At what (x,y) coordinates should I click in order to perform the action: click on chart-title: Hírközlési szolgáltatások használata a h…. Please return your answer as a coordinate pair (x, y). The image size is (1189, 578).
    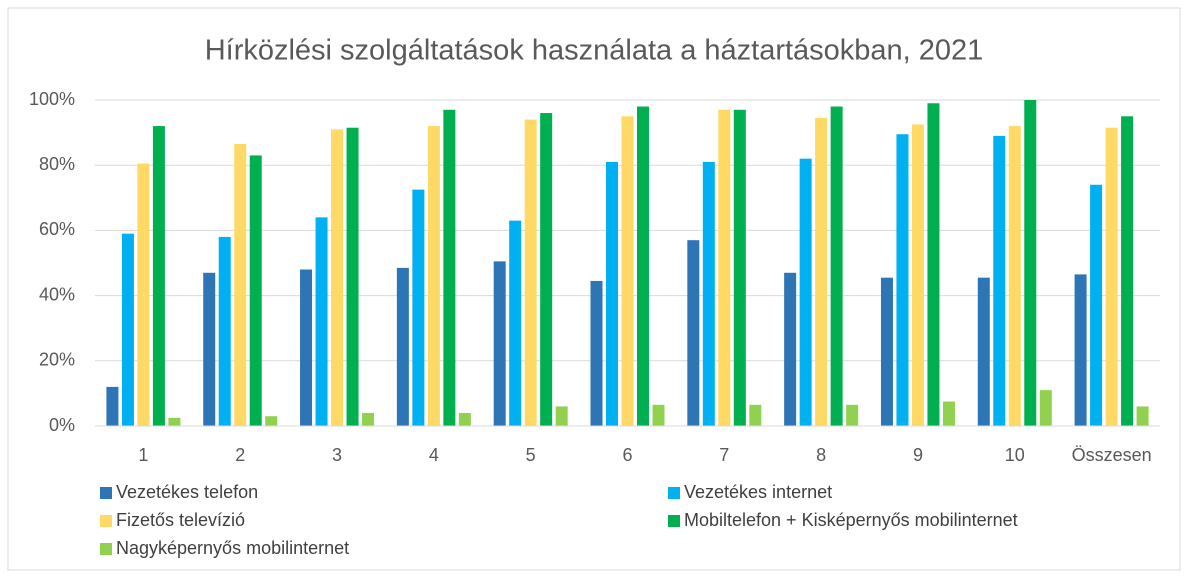
    Looking at the image, I should click on (594, 51).